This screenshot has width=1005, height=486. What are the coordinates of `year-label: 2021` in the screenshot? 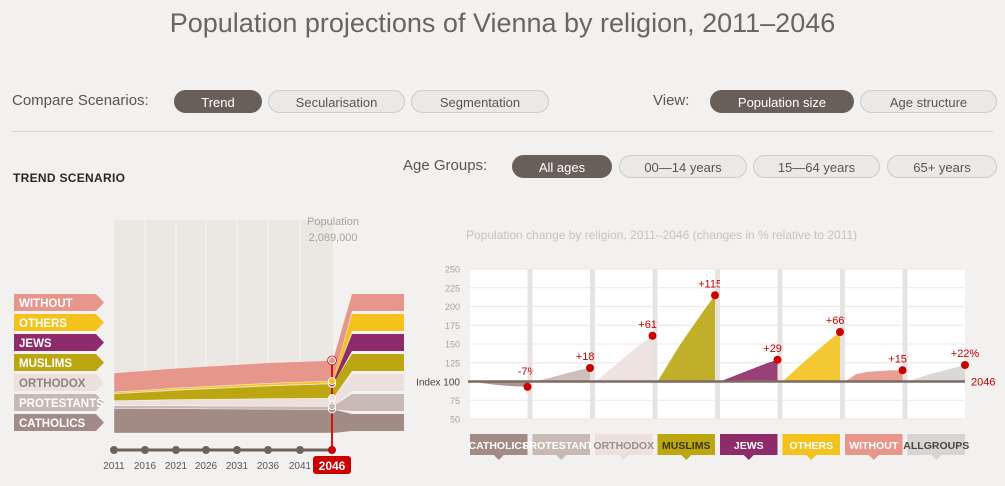 It's located at (176, 466).